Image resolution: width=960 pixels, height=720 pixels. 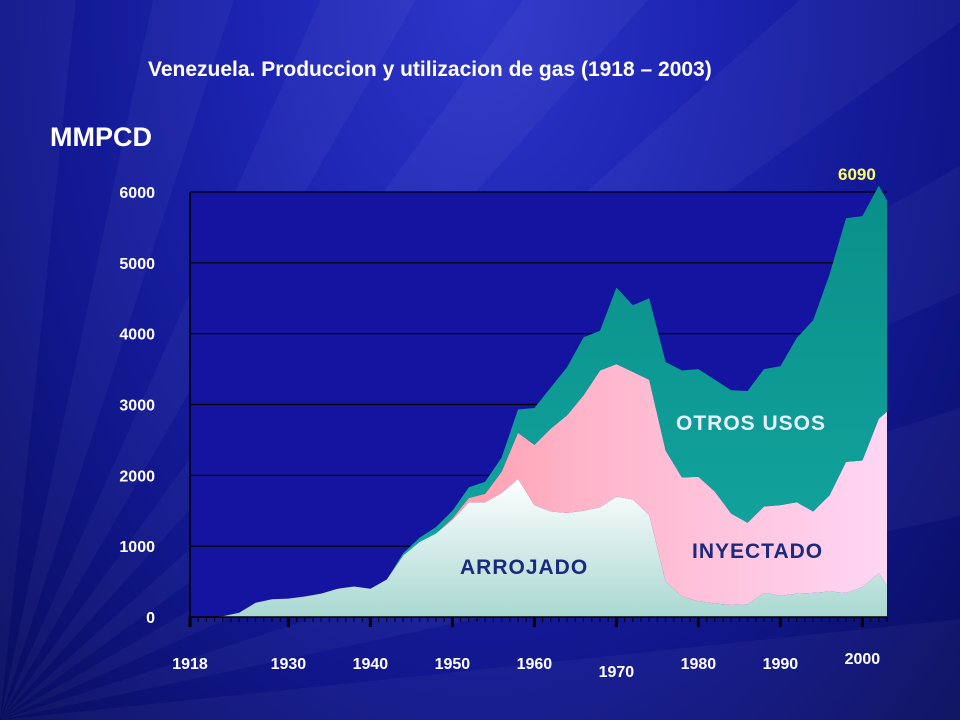 I want to click on y-tick-label-2000: 2000, so click(x=137, y=476).